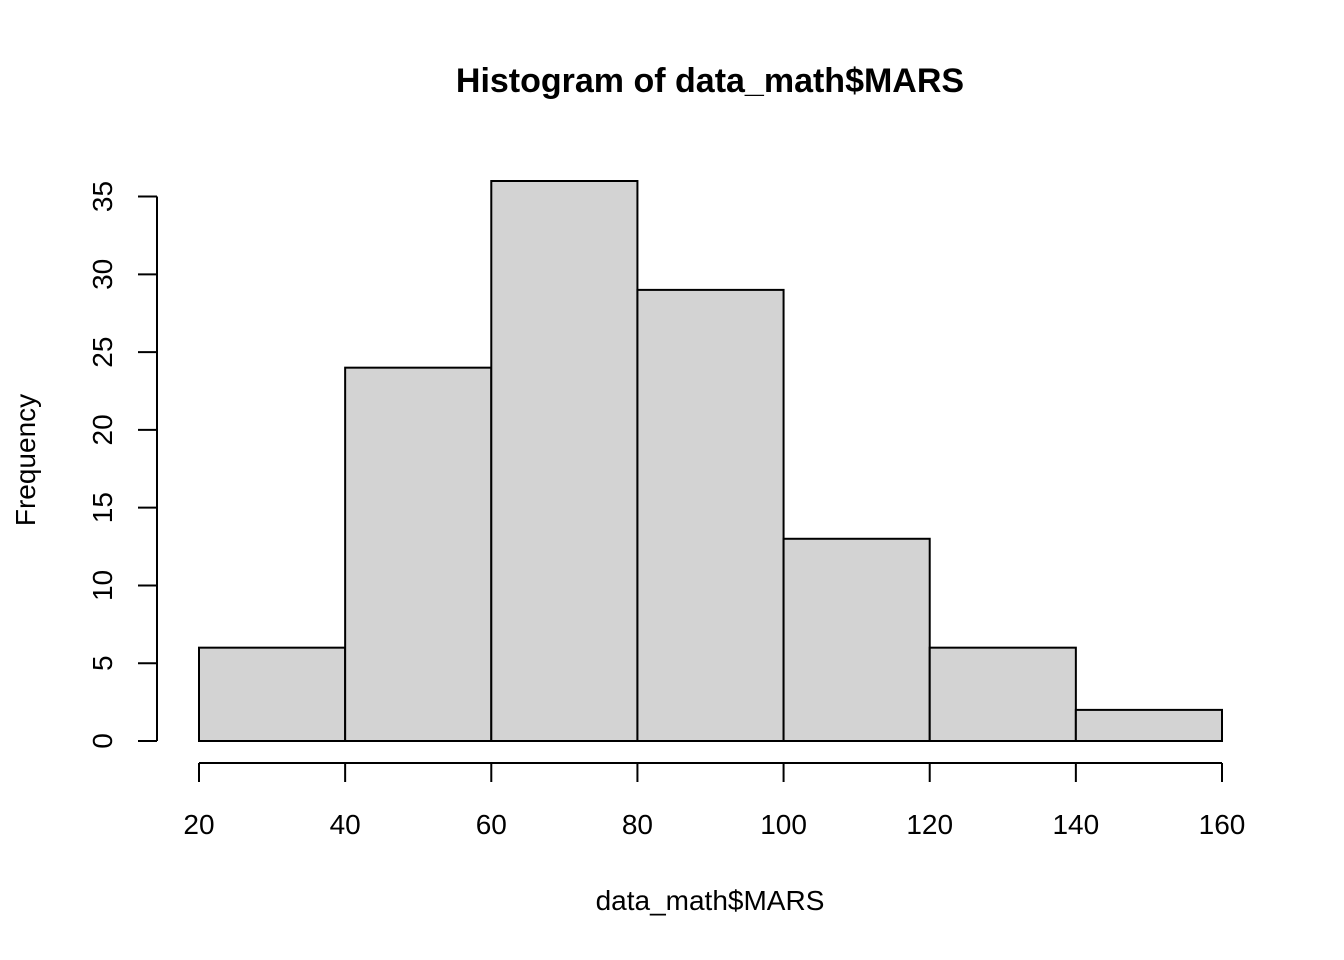  What do you see at coordinates (491, 824) in the screenshot?
I see `x-tick-label: 60` at bounding box center [491, 824].